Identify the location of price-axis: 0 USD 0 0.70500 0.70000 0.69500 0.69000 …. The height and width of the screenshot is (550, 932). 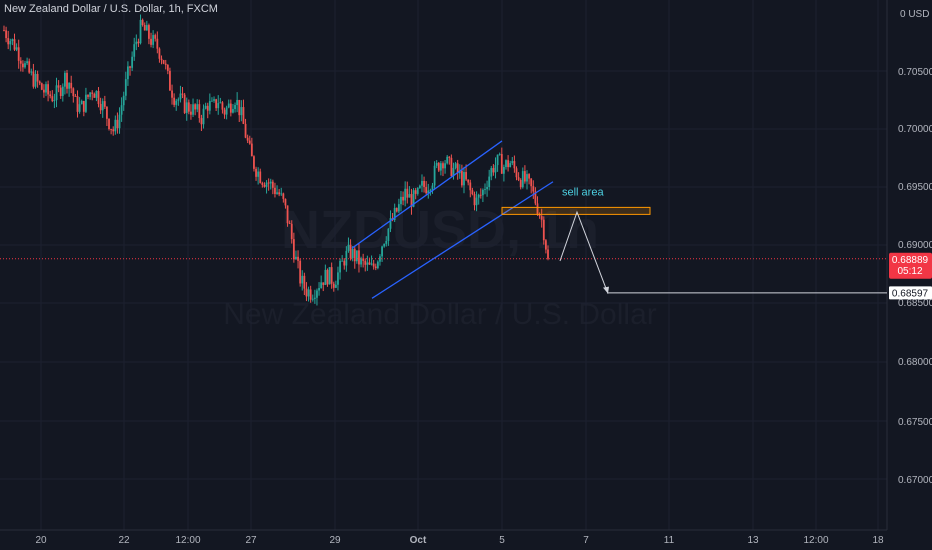
(915, 247).